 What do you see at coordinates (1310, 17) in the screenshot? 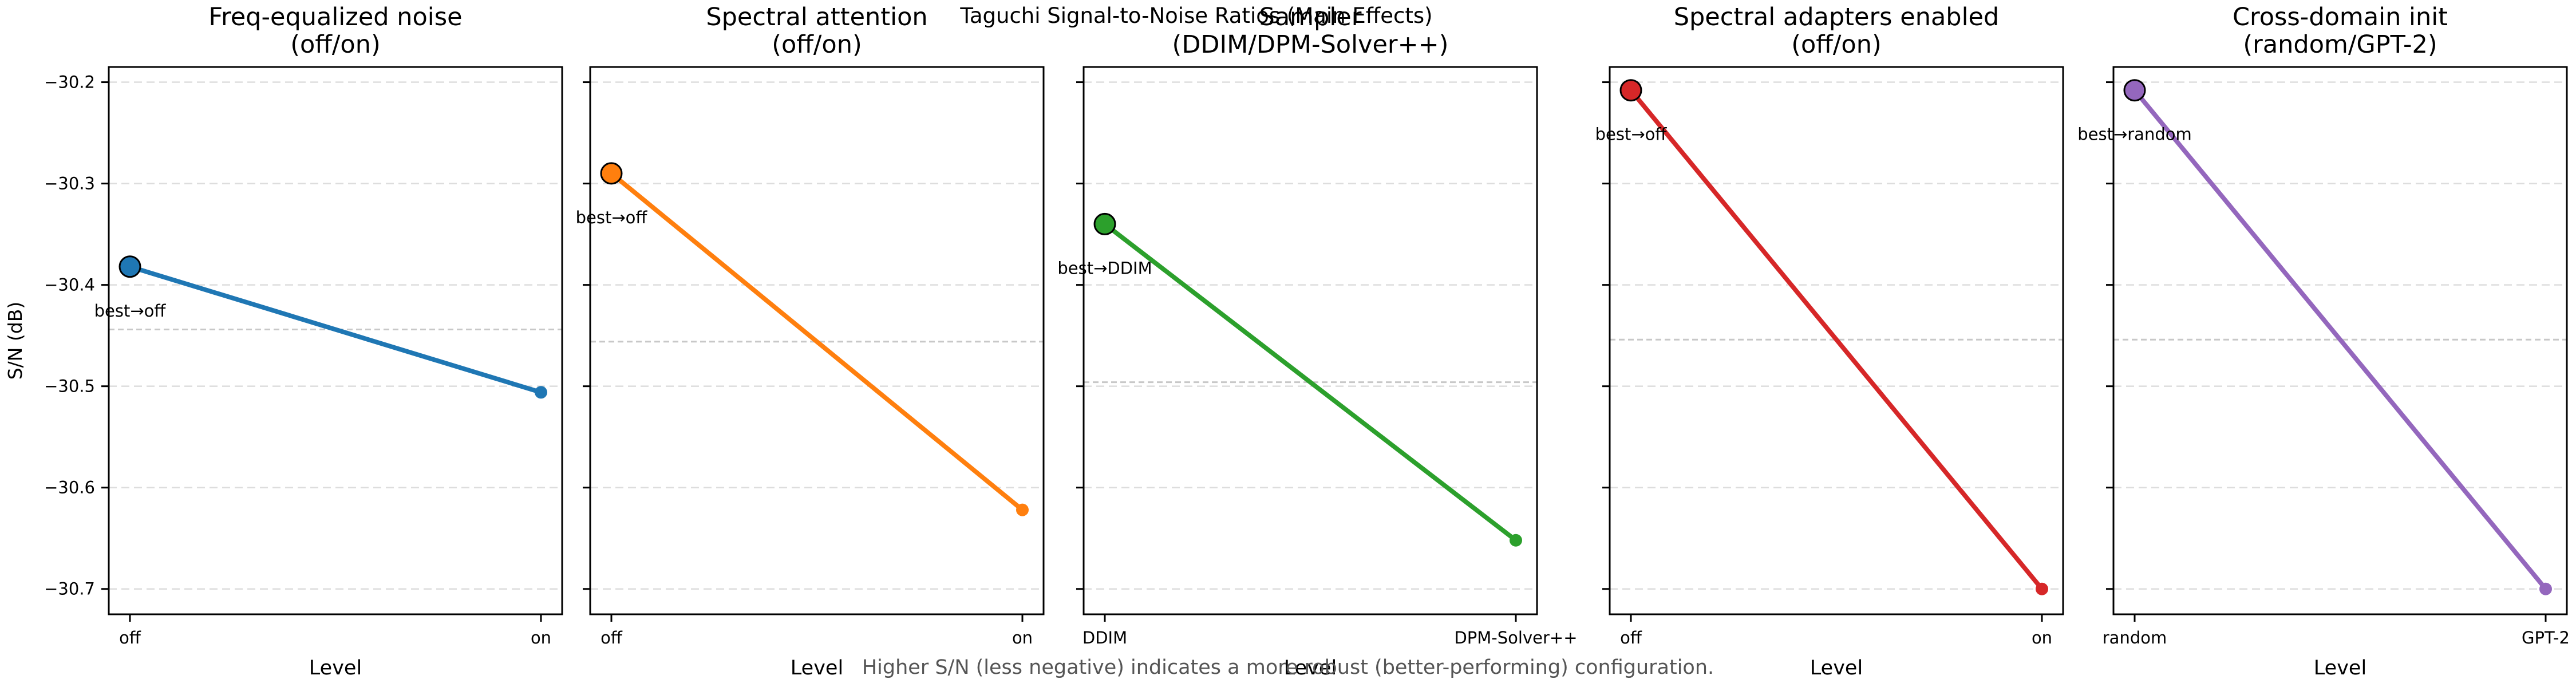
I see `panel-title: Sampler` at bounding box center [1310, 17].